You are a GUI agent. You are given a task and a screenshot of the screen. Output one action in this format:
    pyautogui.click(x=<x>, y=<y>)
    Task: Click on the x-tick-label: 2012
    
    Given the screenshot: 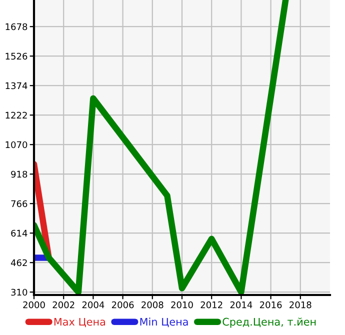 What is the action you would take?
    pyautogui.click(x=211, y=304)
    